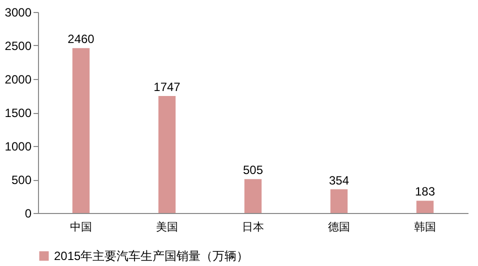 Image resolution: width=478 pixels, height=266 pixels. What do you see at coordinates (28, 213) in the screenshot?
I see `y-tick-label: 0` at bounding box center [28, 213].